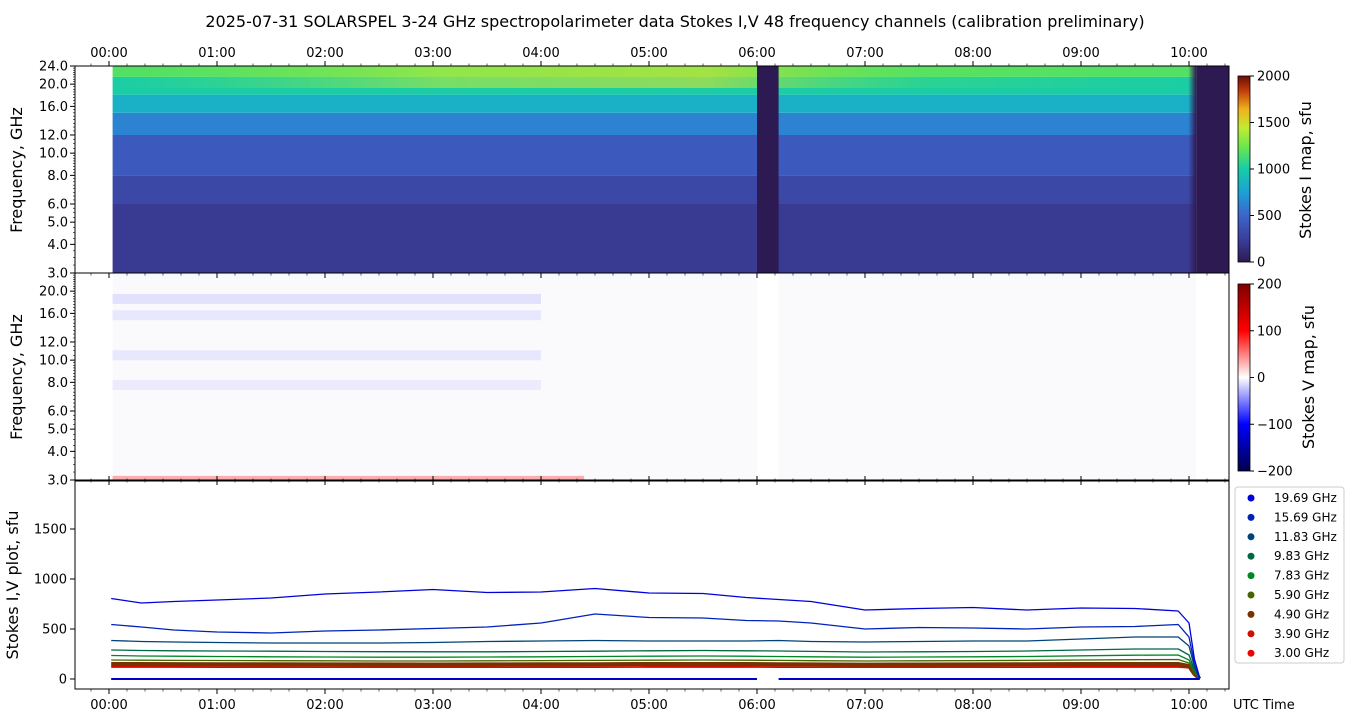  I want to click on time-tick-label: 02:00, so click(324, 705).